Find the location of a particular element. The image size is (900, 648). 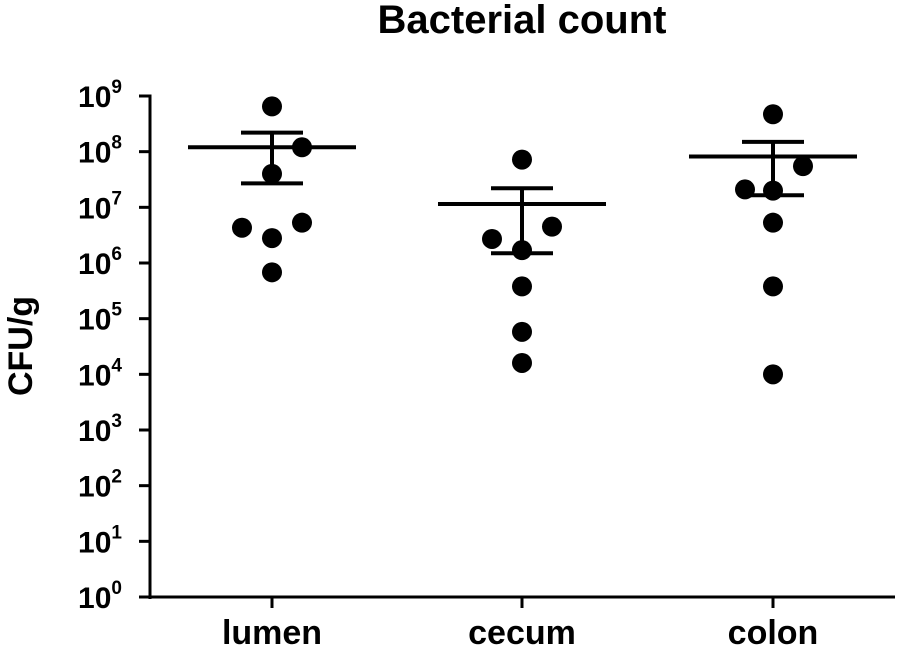

chart-title: Bacterial count is located at coordinates (522, 21).